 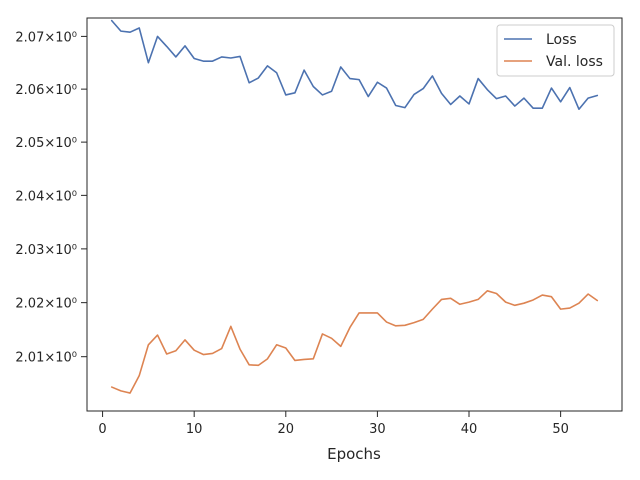 I want to click on series-line-loss, so click(x=354, y=65).